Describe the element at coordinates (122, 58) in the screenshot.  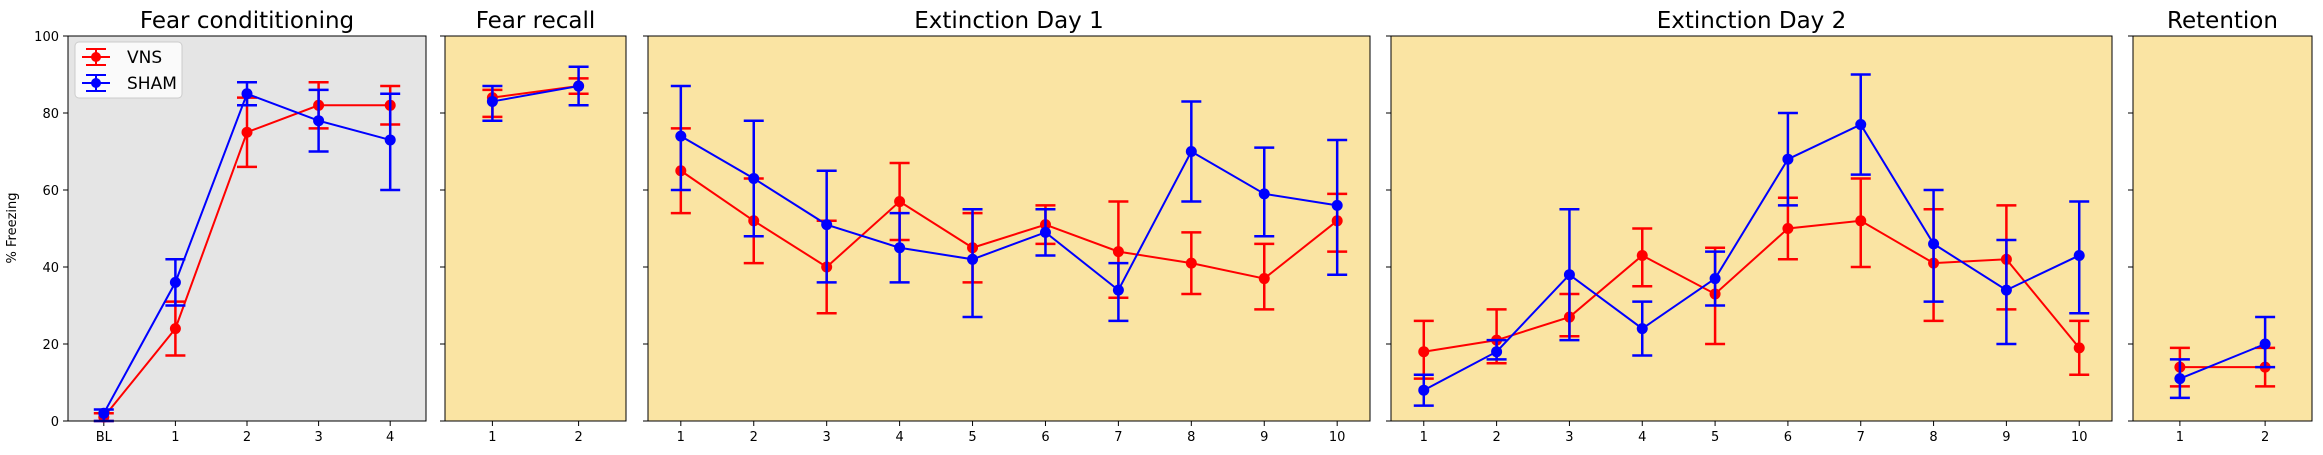
I see `legend-entry-vns: VNS` at that location.